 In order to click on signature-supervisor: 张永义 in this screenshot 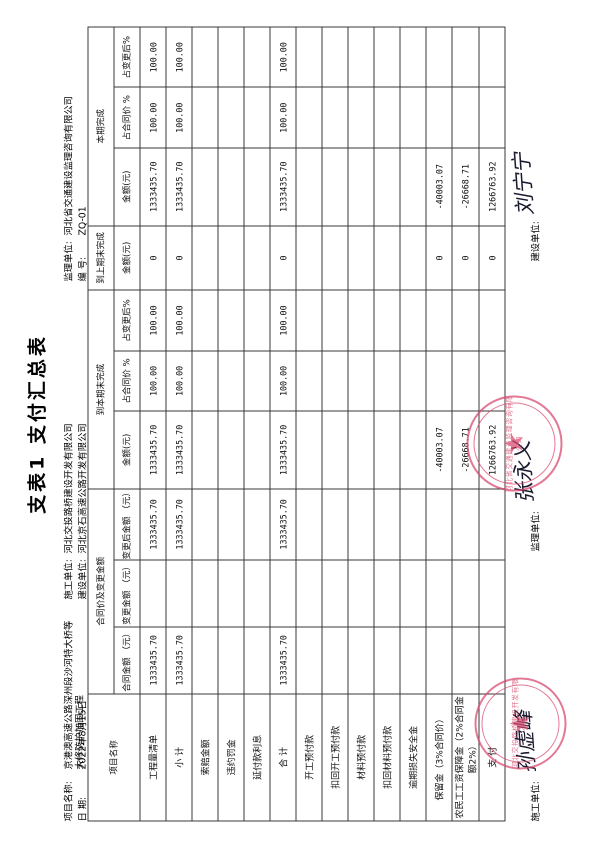, I will do `click(523, 471)`.